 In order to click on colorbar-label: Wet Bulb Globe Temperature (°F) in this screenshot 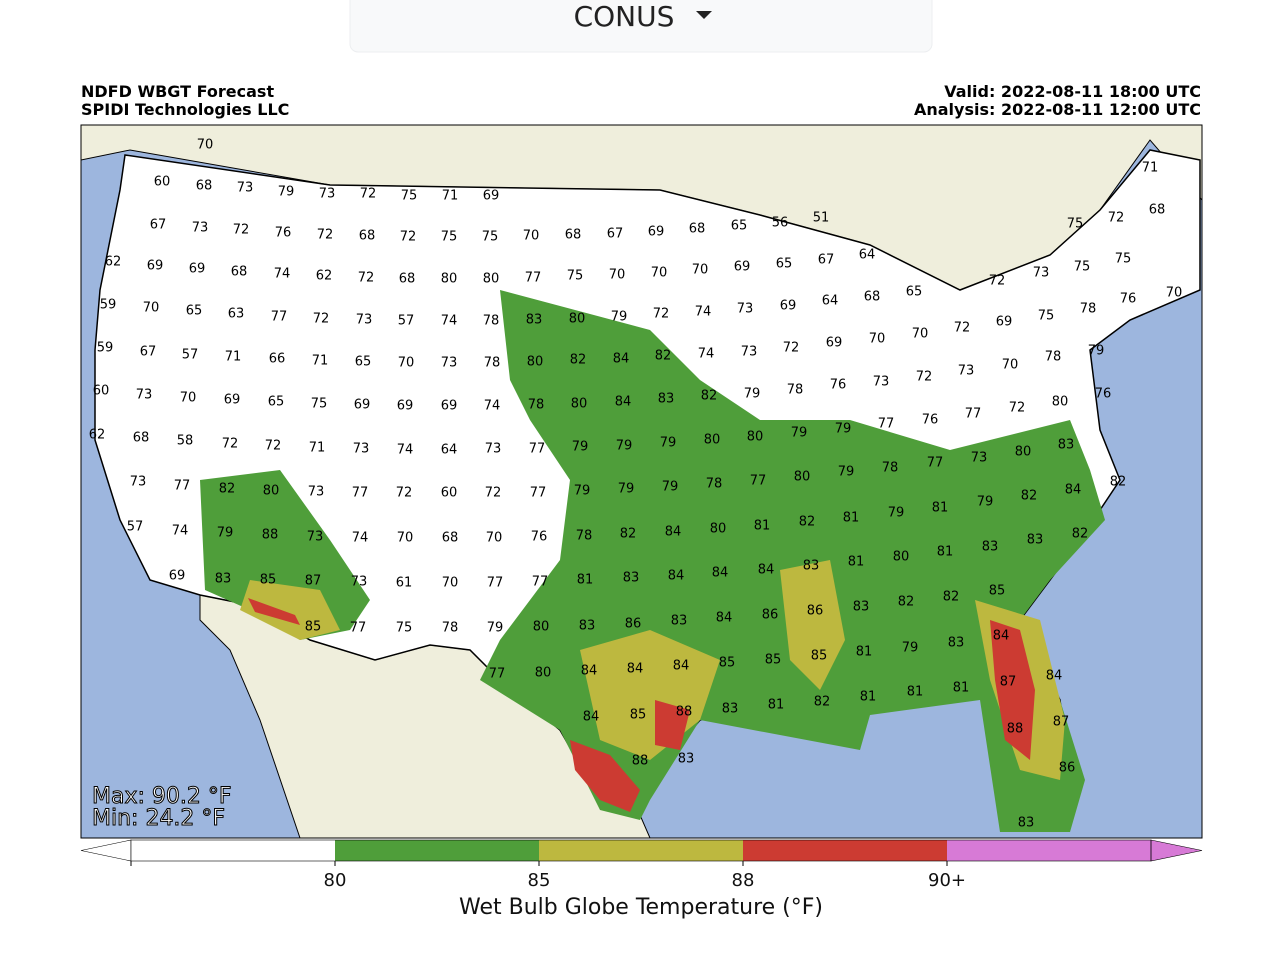, I will do `click(641, 907)`.